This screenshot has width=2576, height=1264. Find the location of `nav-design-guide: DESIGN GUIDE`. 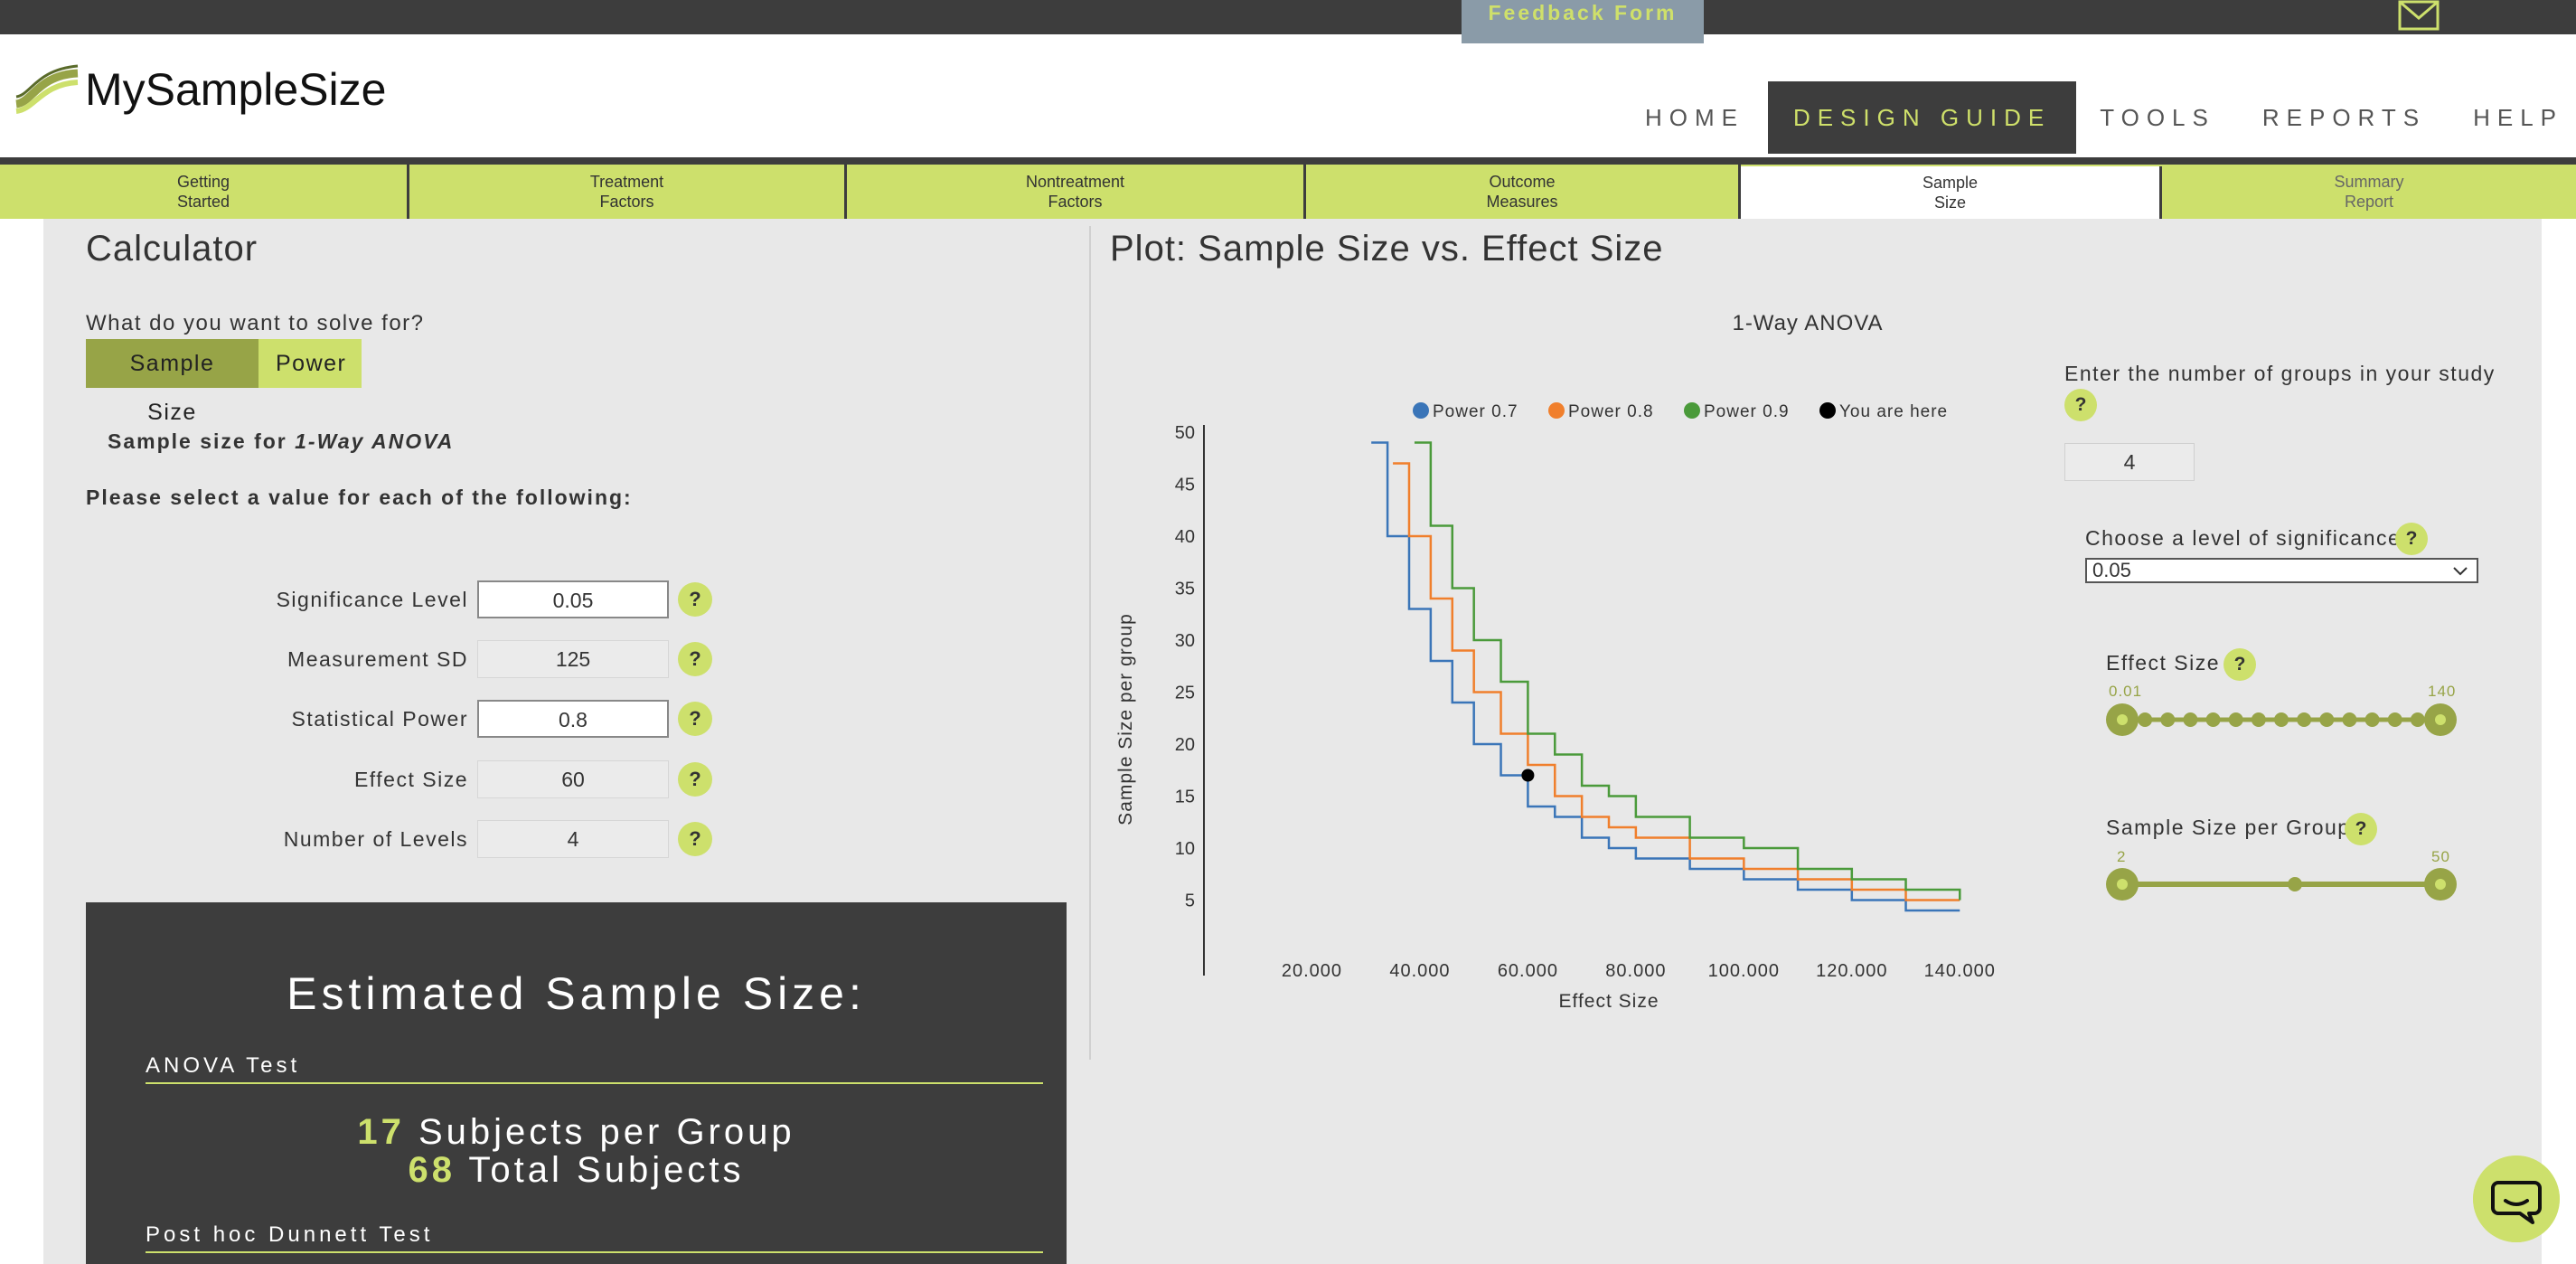

nav-design-guide: DESIGN GUIDE is located at coordinates (1922, 117).